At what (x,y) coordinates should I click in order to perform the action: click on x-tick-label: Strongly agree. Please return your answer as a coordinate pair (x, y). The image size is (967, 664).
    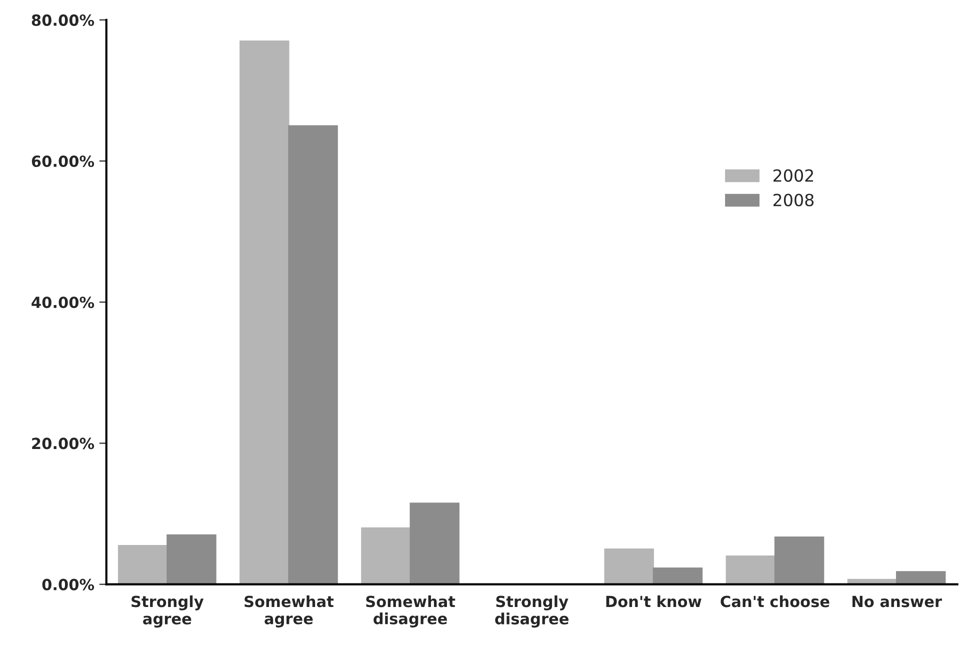
    Looking at the image, I should click on (168, 611).